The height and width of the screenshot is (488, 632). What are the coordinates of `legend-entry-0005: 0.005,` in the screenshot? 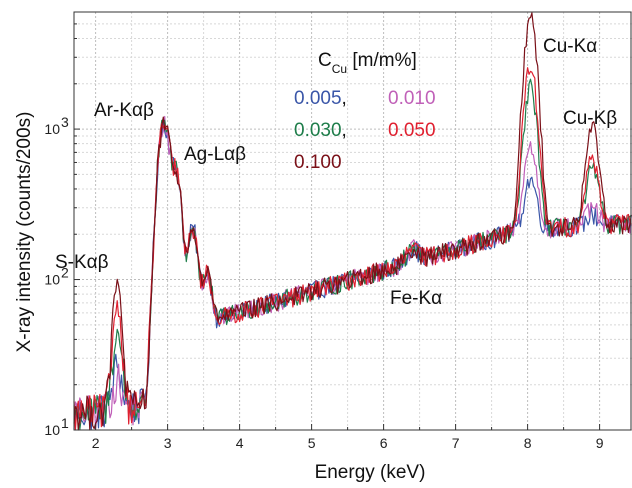 It's located at (320, 98).